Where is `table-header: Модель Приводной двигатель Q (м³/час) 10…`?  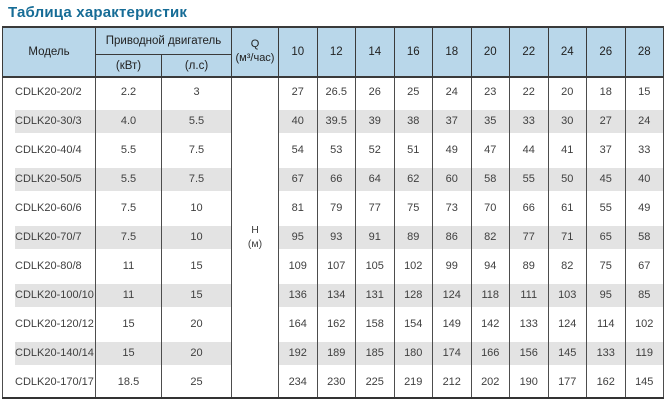 table-header: Модель Приводной двигатель Q (м³/час) 10… is located at coordinates (333, 52).